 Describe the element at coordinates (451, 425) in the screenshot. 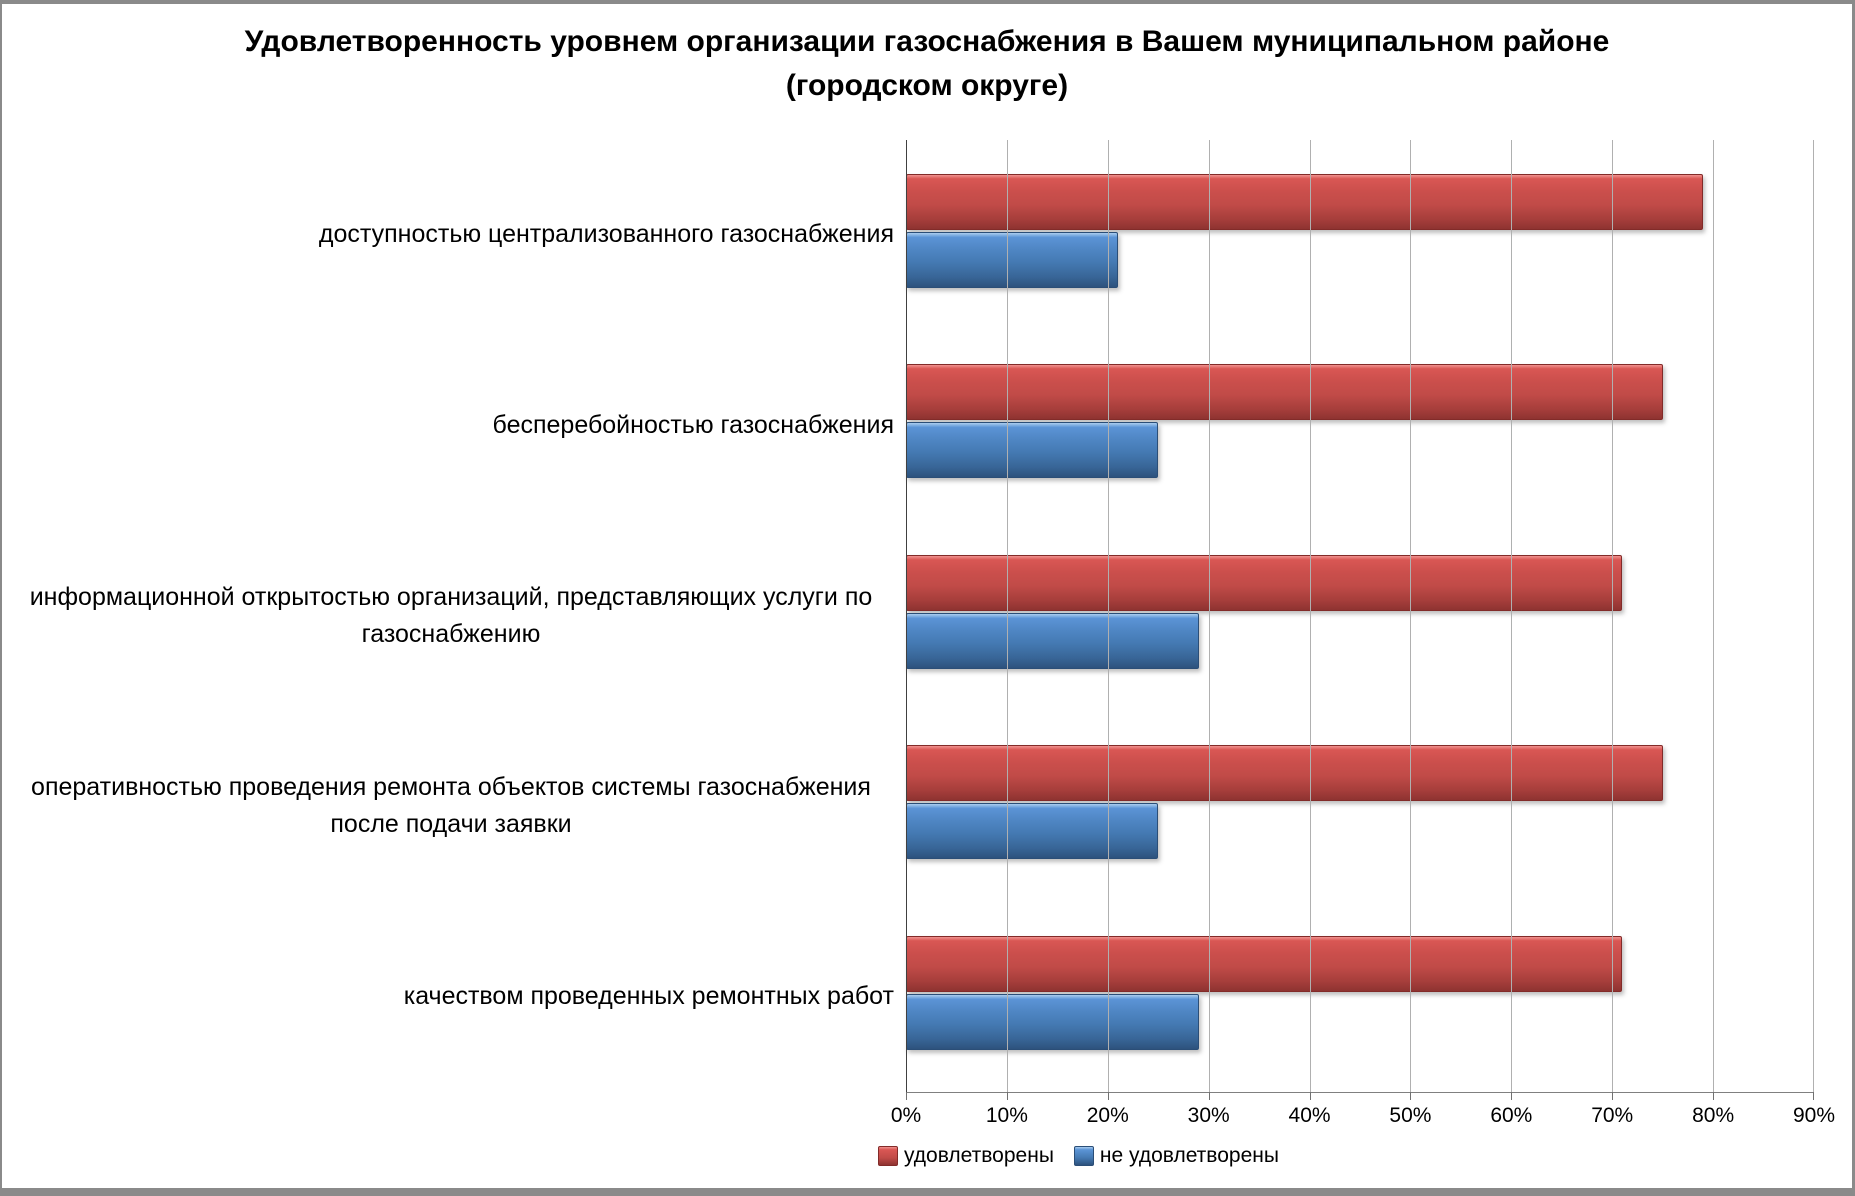

I see `category-label-row: бесперебойностью газоснабжения` at that location.